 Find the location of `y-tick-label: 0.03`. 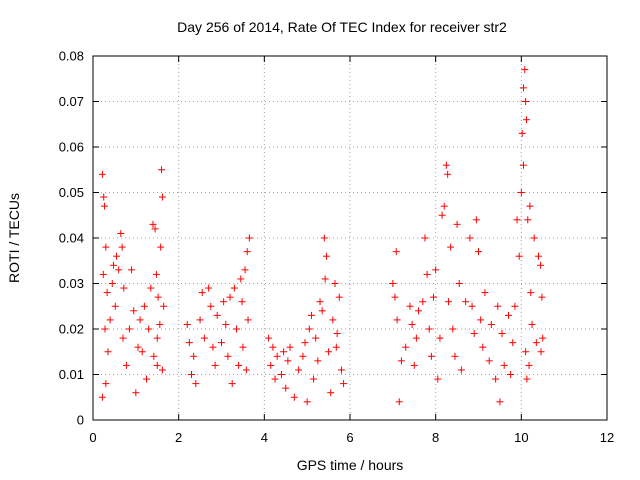

y-tick-label: 0.03 is located at coordinates (71, 283).